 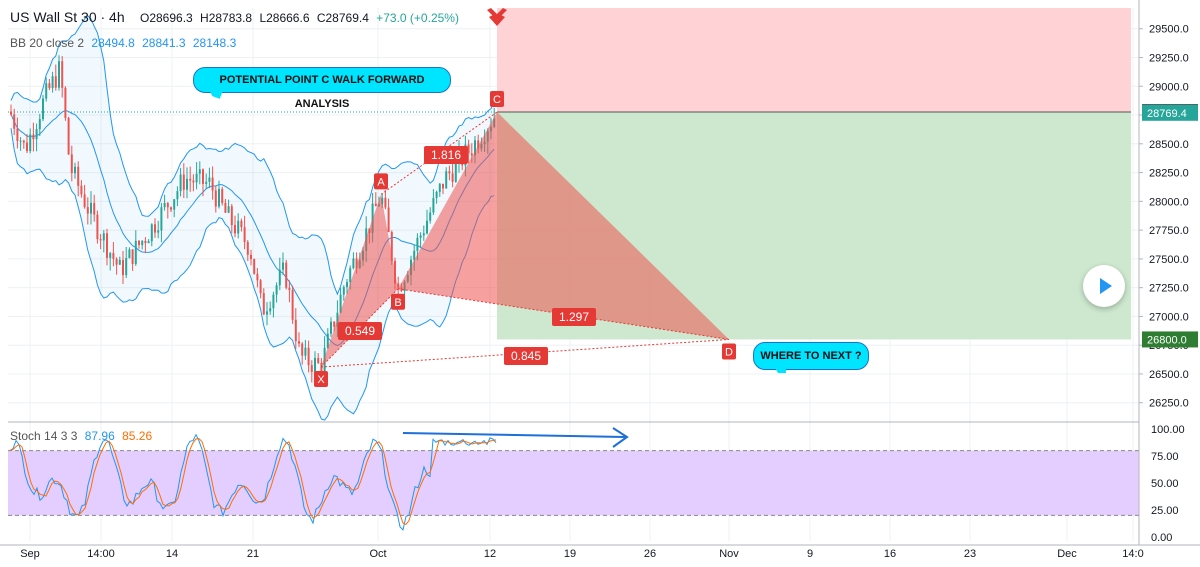 I want to click on price-tick-label-4: 28500.0, so click(x=1169, y=145).